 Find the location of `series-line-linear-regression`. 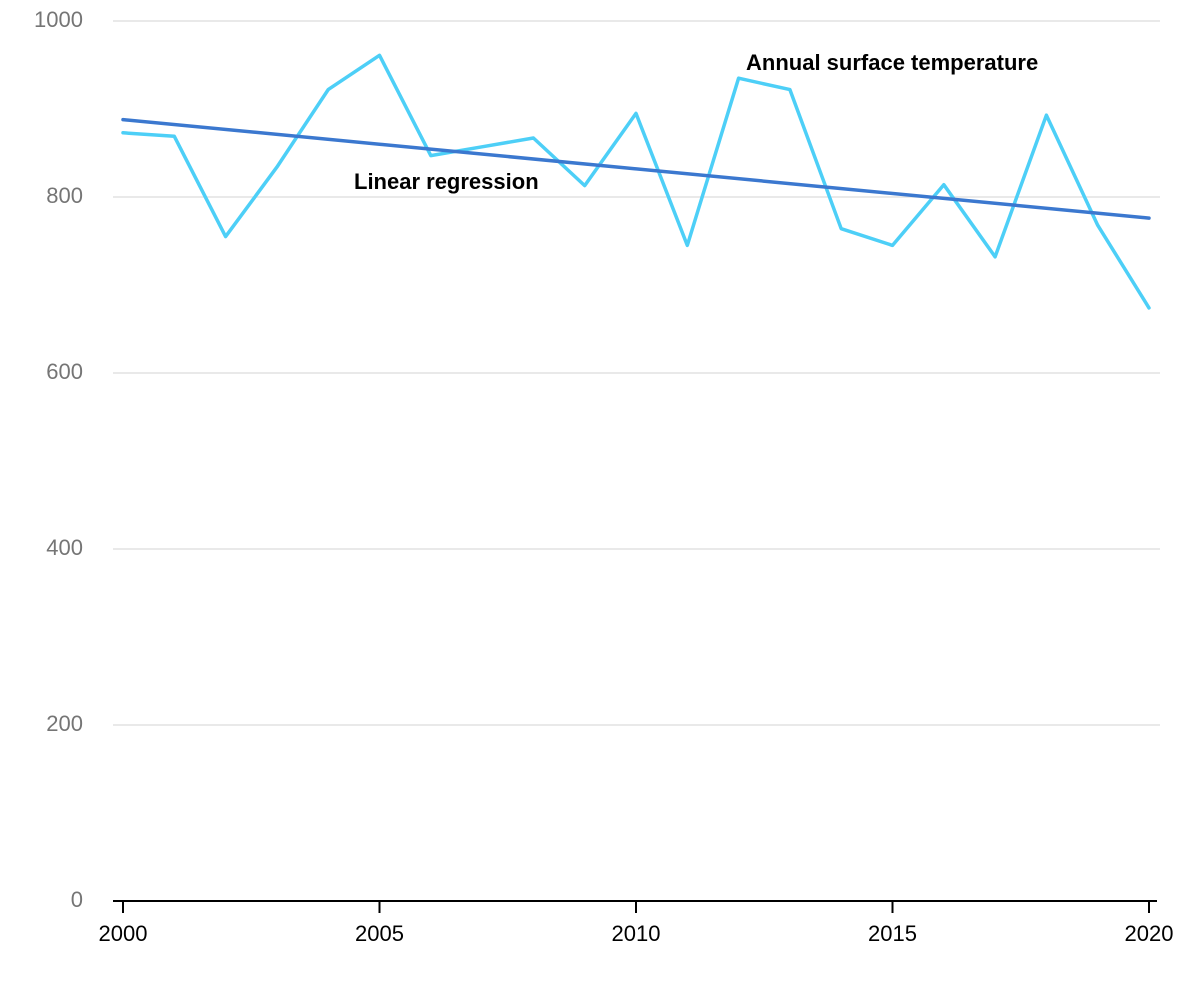

series-line-linear-regression is located at coordinates (636, 168).